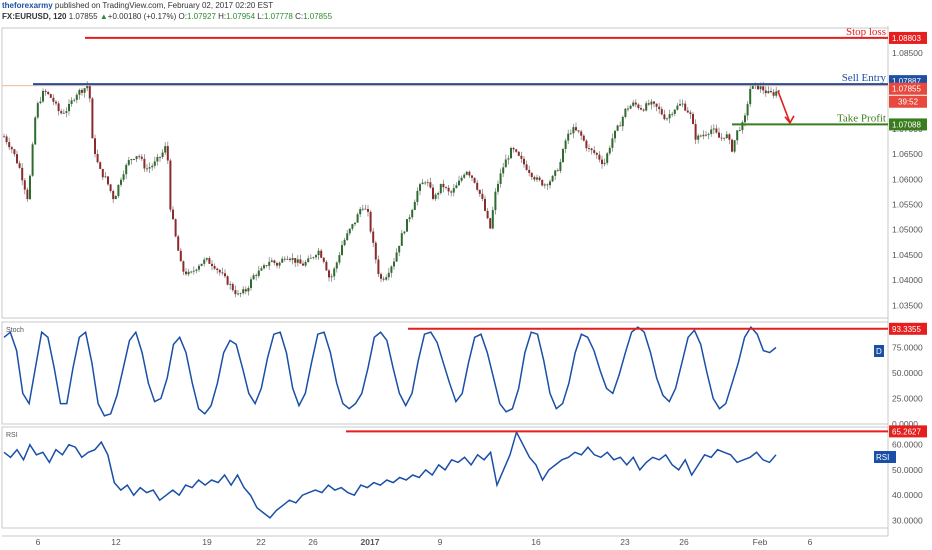  What do you see at coordinates (789, 120) in the screenshot?
I see `sell-arrow-head-icon` at bounding box center [789, 120].